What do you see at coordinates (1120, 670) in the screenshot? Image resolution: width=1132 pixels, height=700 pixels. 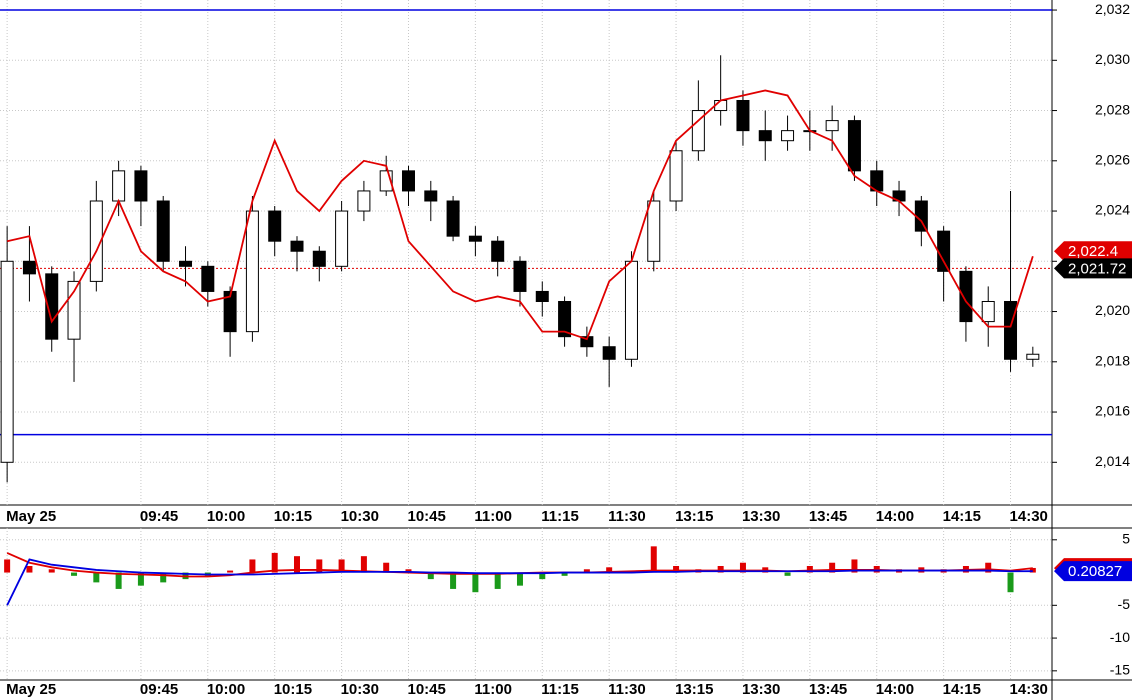 I see `y-tick-label: -15` at bounding box center [1120, 670].